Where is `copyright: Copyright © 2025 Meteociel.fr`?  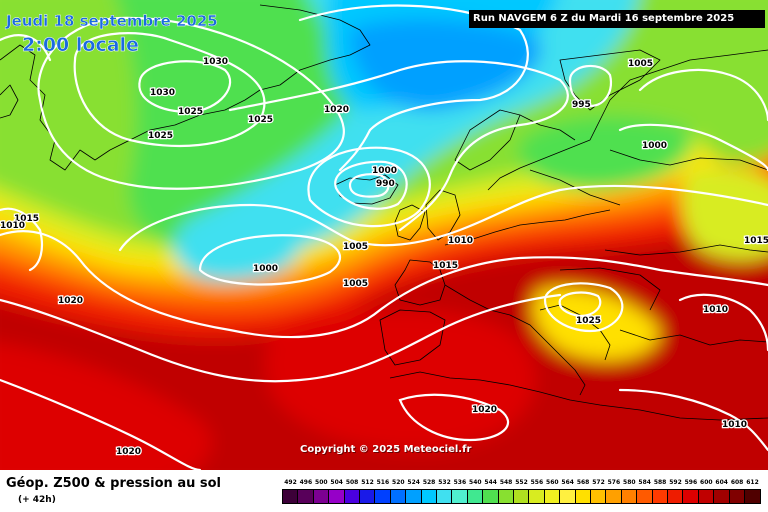
copyright: Copyright © 2025 Meteociel.fr is located at coordinates (386, 449).